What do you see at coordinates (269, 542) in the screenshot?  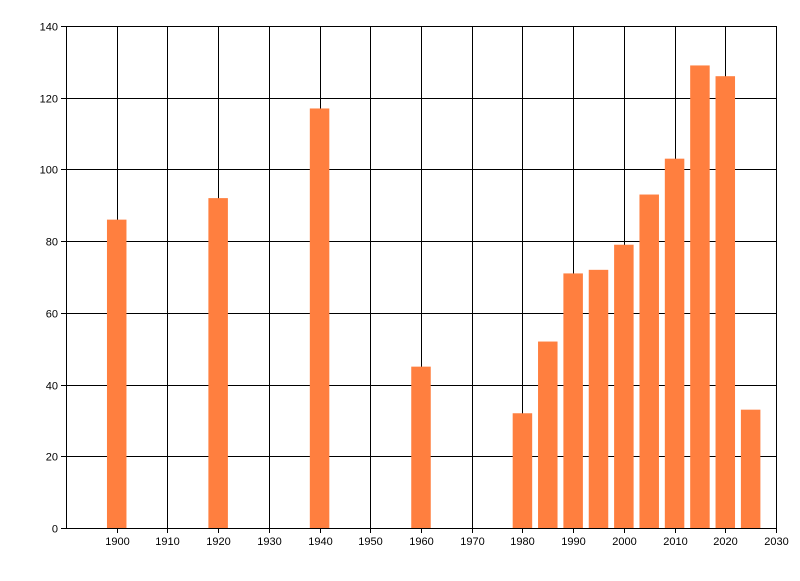 I see `x-tick-label: 1930` at bounding box center [269, 542].